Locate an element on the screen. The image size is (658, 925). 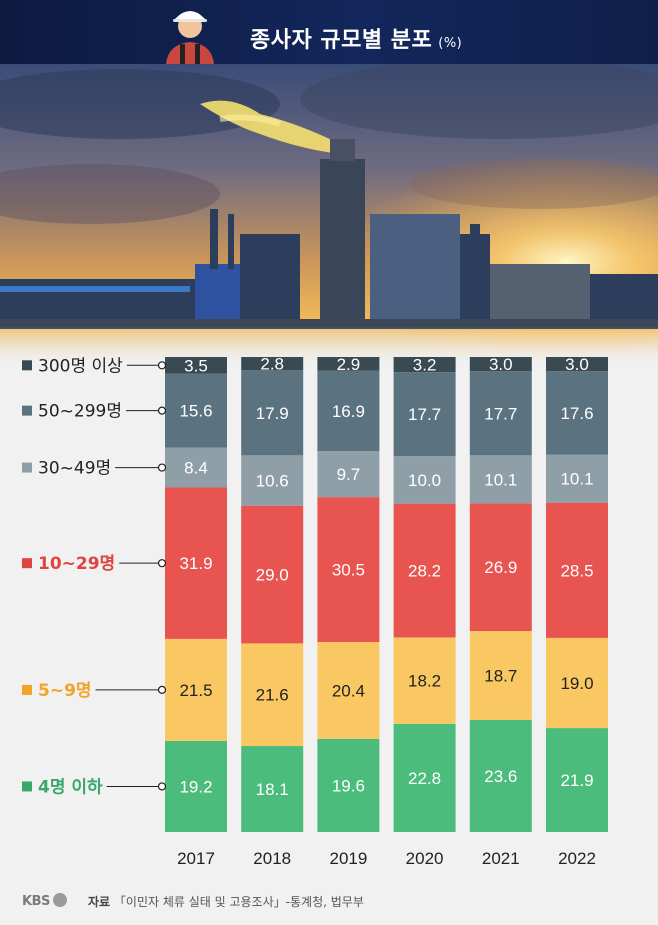
value-label-2019-series-1: 20.4 is located at coordinates (348, 690).